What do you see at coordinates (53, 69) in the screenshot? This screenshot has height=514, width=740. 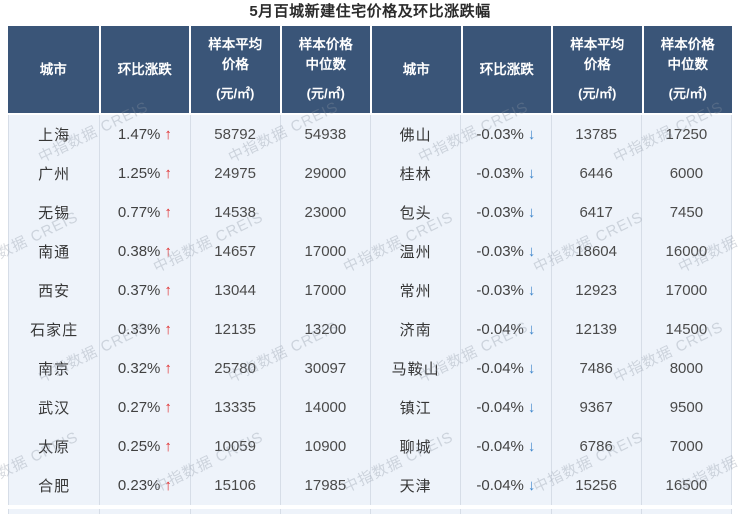 I see `header-city-left: 城市` at bounding box center [53, 69].